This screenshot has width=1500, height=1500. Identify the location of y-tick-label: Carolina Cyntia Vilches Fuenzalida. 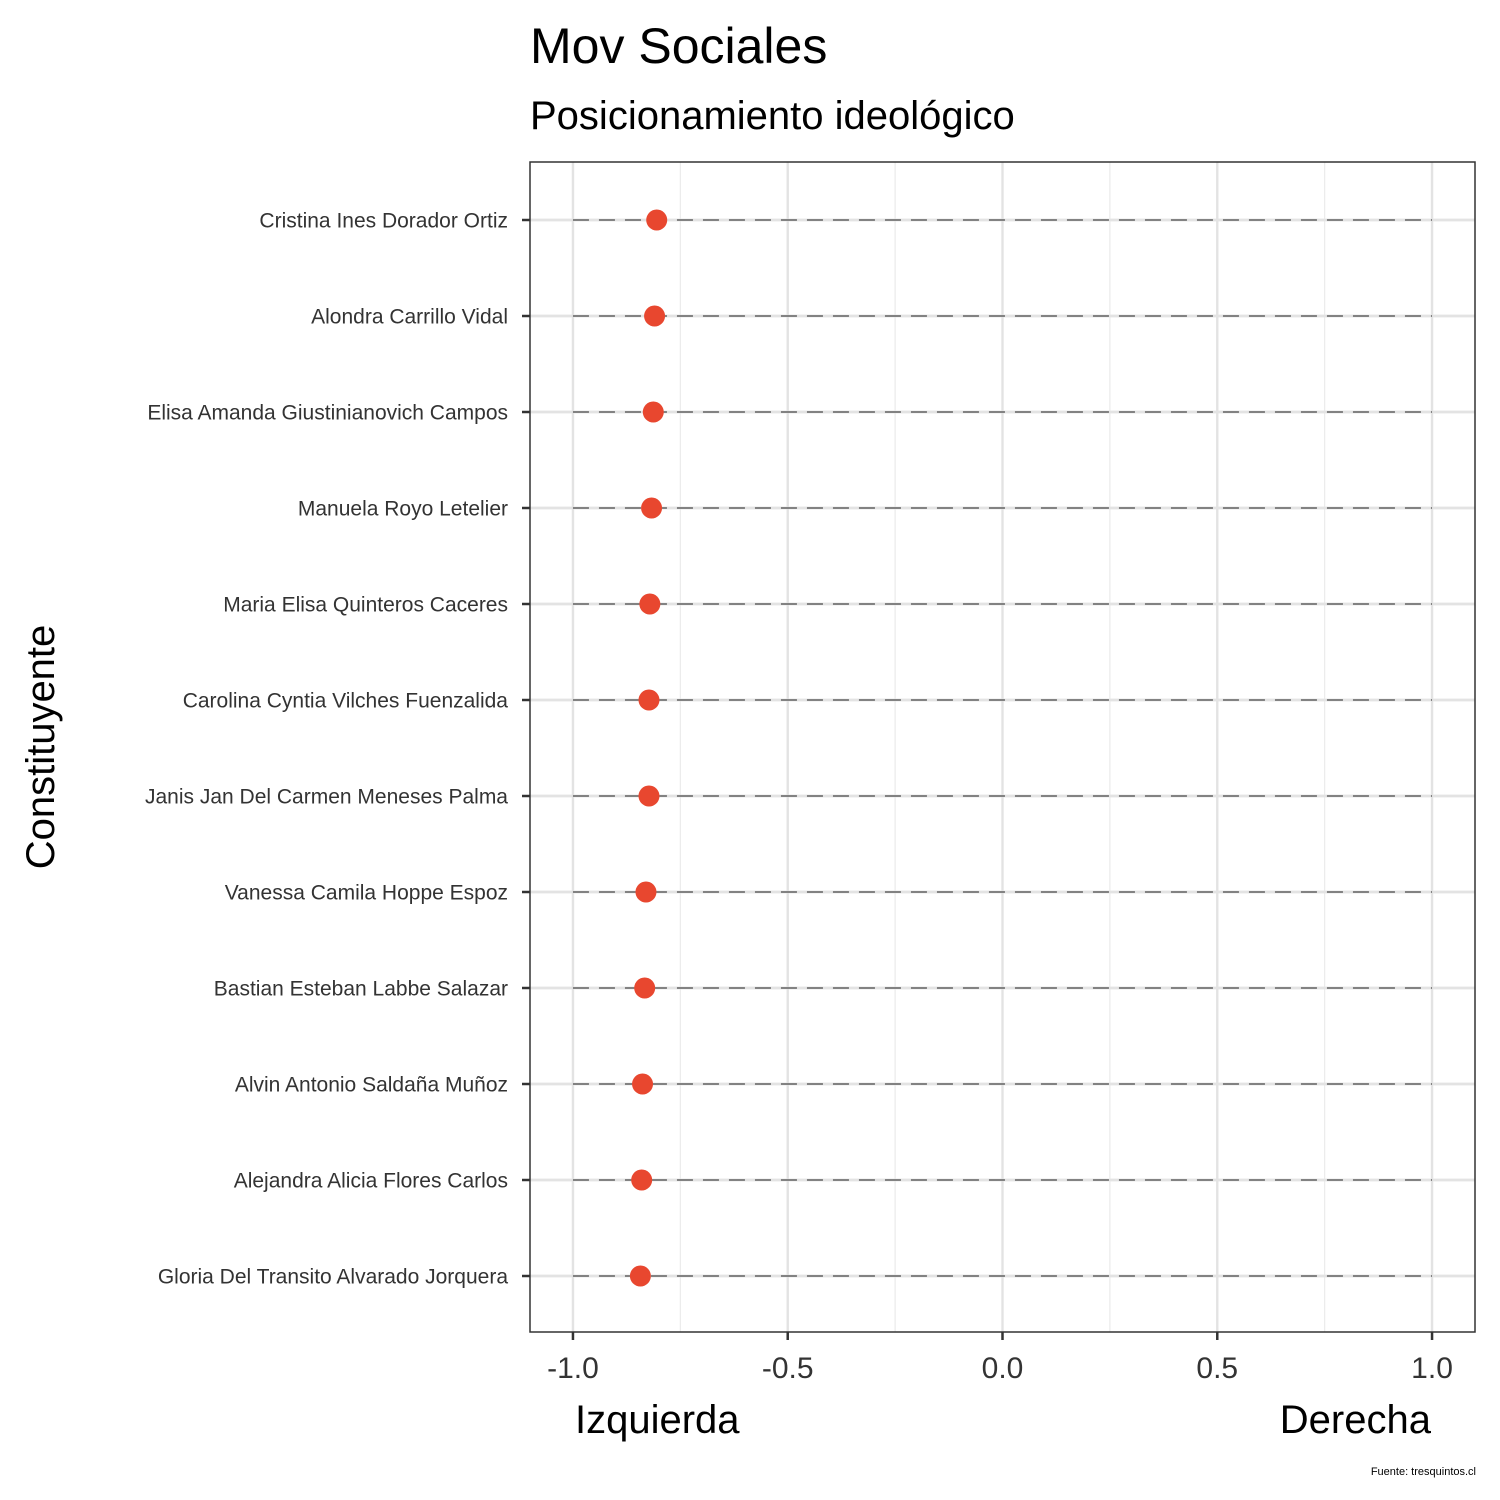
(346, 701).